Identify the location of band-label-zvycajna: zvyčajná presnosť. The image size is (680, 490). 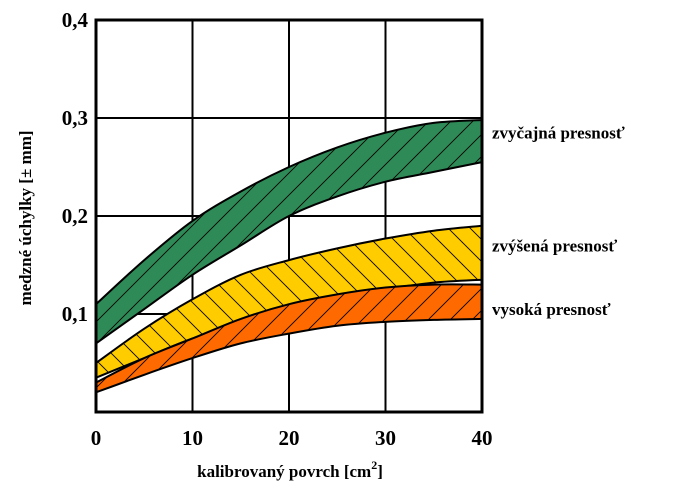
(558, 133).